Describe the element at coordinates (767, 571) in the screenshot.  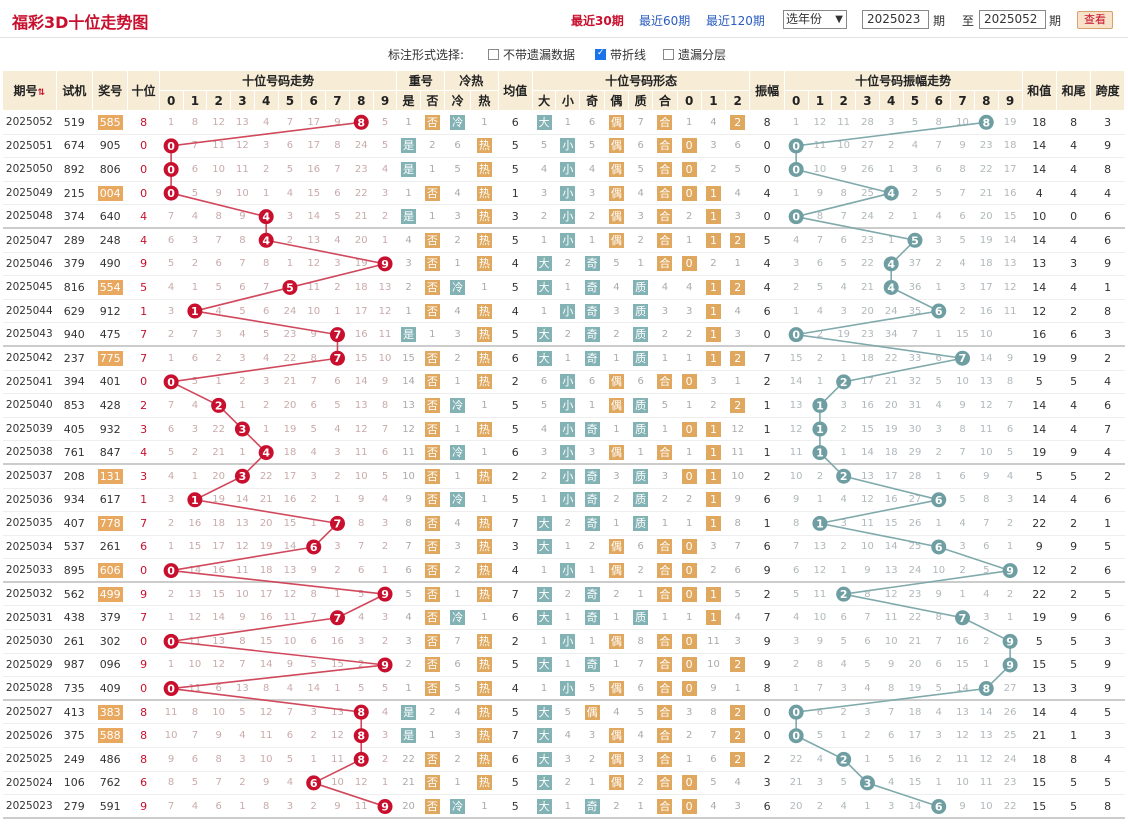
I see `amp-cell: 9` at that location.